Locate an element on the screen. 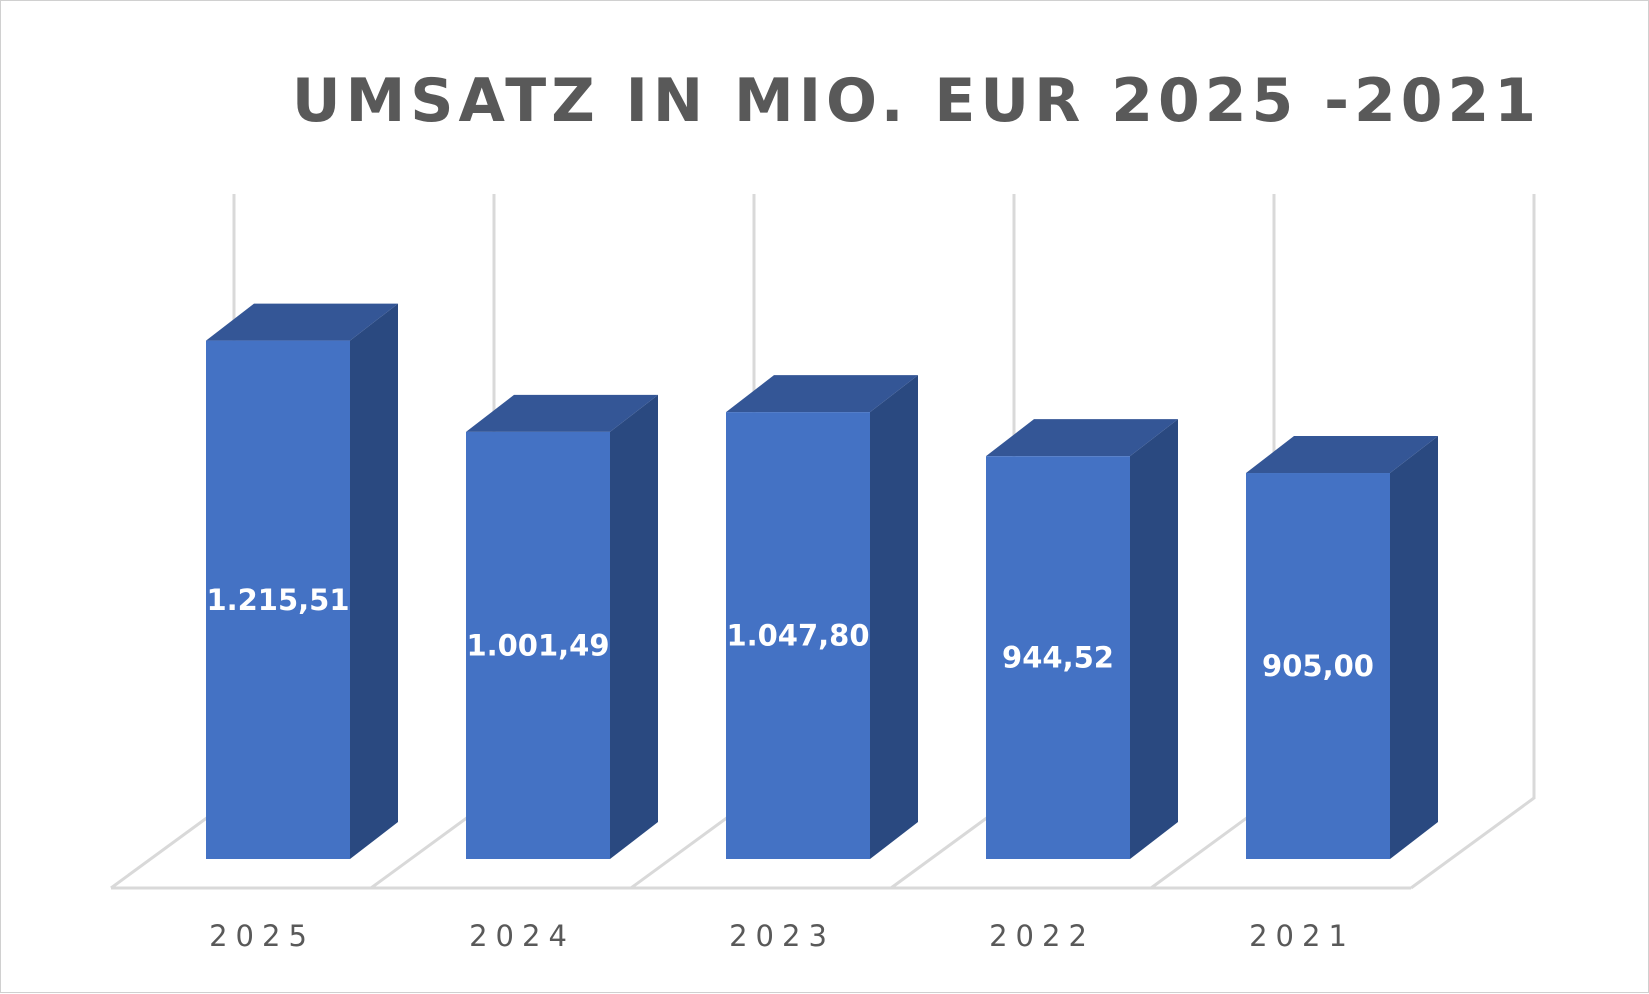 This screenshot has height=994, width=1649. bar-value-label: 944,52 is located at coordinates (1058, 658).